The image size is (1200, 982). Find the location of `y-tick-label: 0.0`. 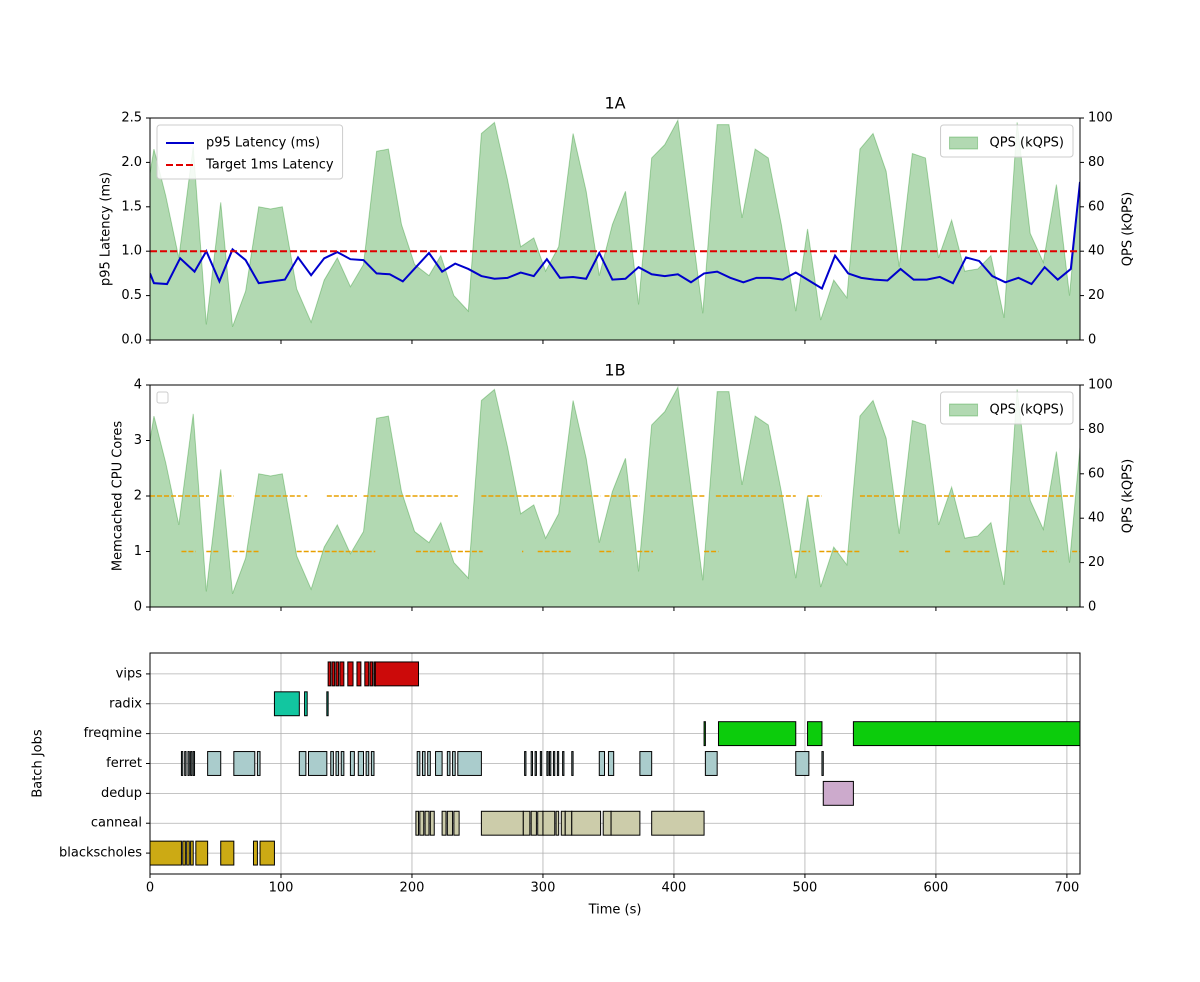

y-tick-label: 0.0 is located at coordinates (131, 340).